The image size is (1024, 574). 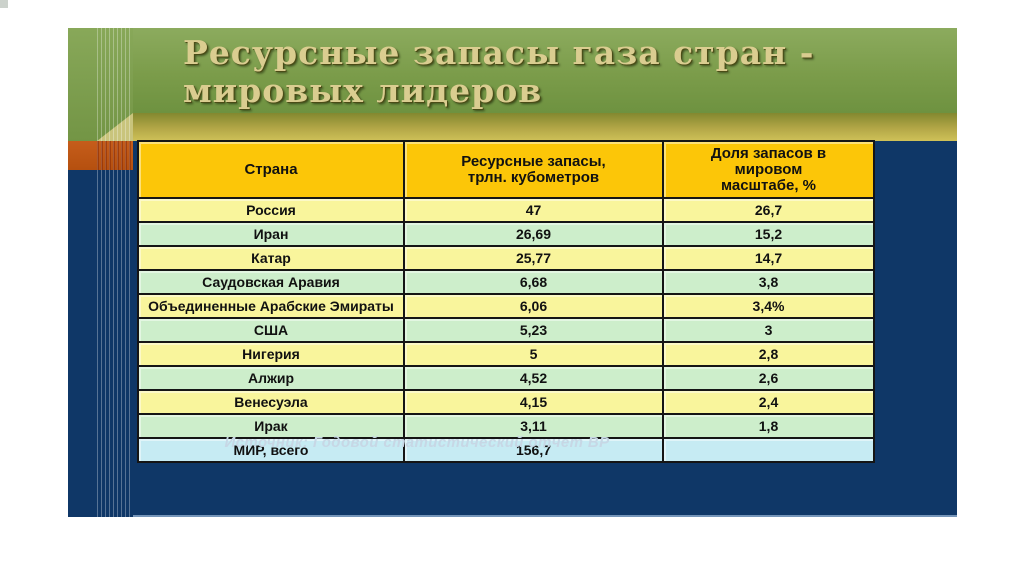 I want to click on cell-country: Ирак, so click(x=271, y=426).